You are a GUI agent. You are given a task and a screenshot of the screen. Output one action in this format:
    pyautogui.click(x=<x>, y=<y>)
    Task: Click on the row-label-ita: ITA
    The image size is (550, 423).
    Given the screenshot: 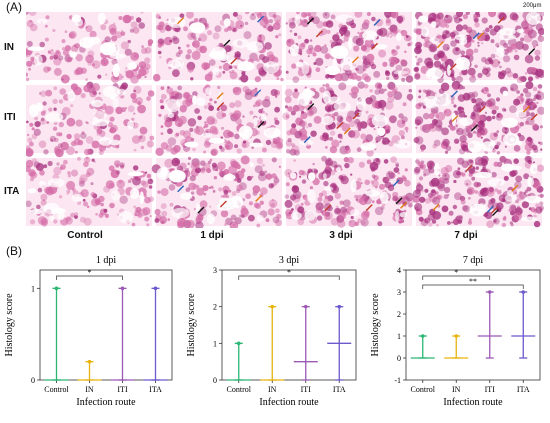 What is the action you would take?
    pyautogui.click(x=12, y=191)
    